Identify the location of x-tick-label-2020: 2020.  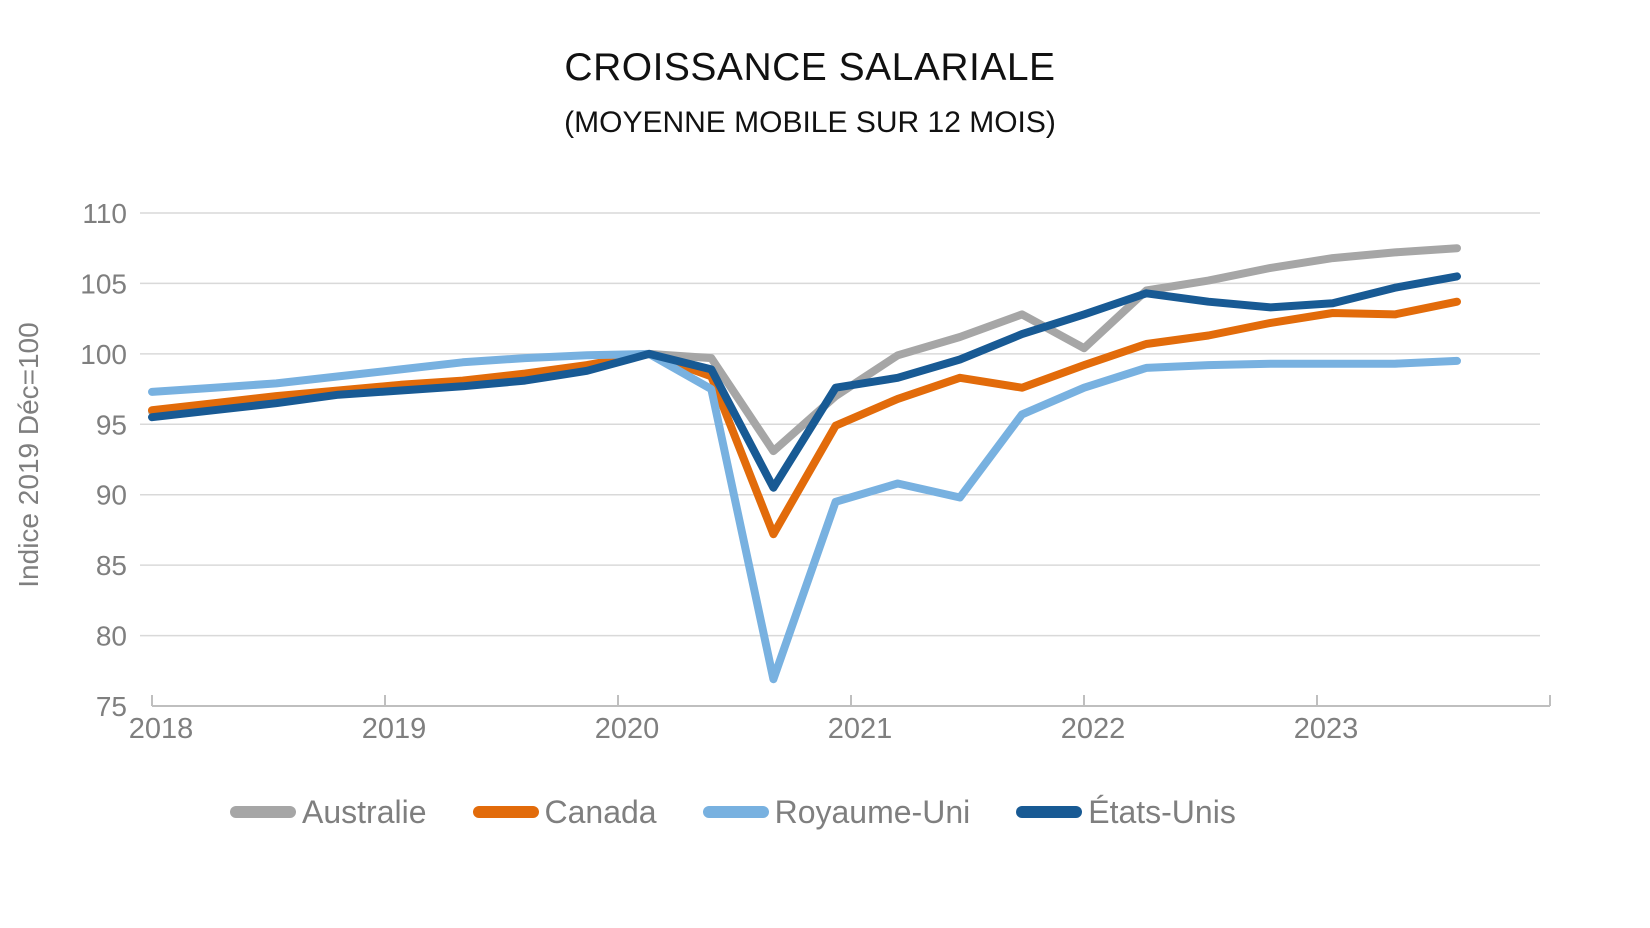
(627, 729).